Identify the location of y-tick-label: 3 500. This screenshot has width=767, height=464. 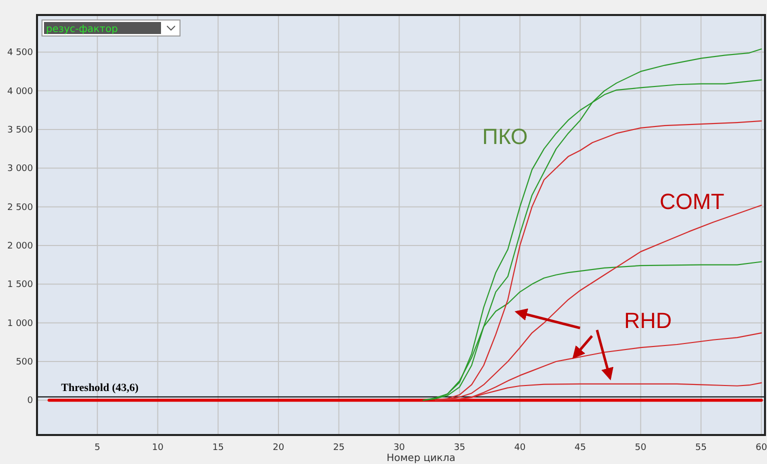
(20, 130).